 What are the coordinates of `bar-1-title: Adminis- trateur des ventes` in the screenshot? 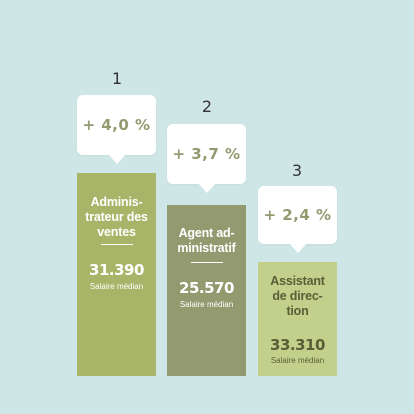 It's located at (116, 217).